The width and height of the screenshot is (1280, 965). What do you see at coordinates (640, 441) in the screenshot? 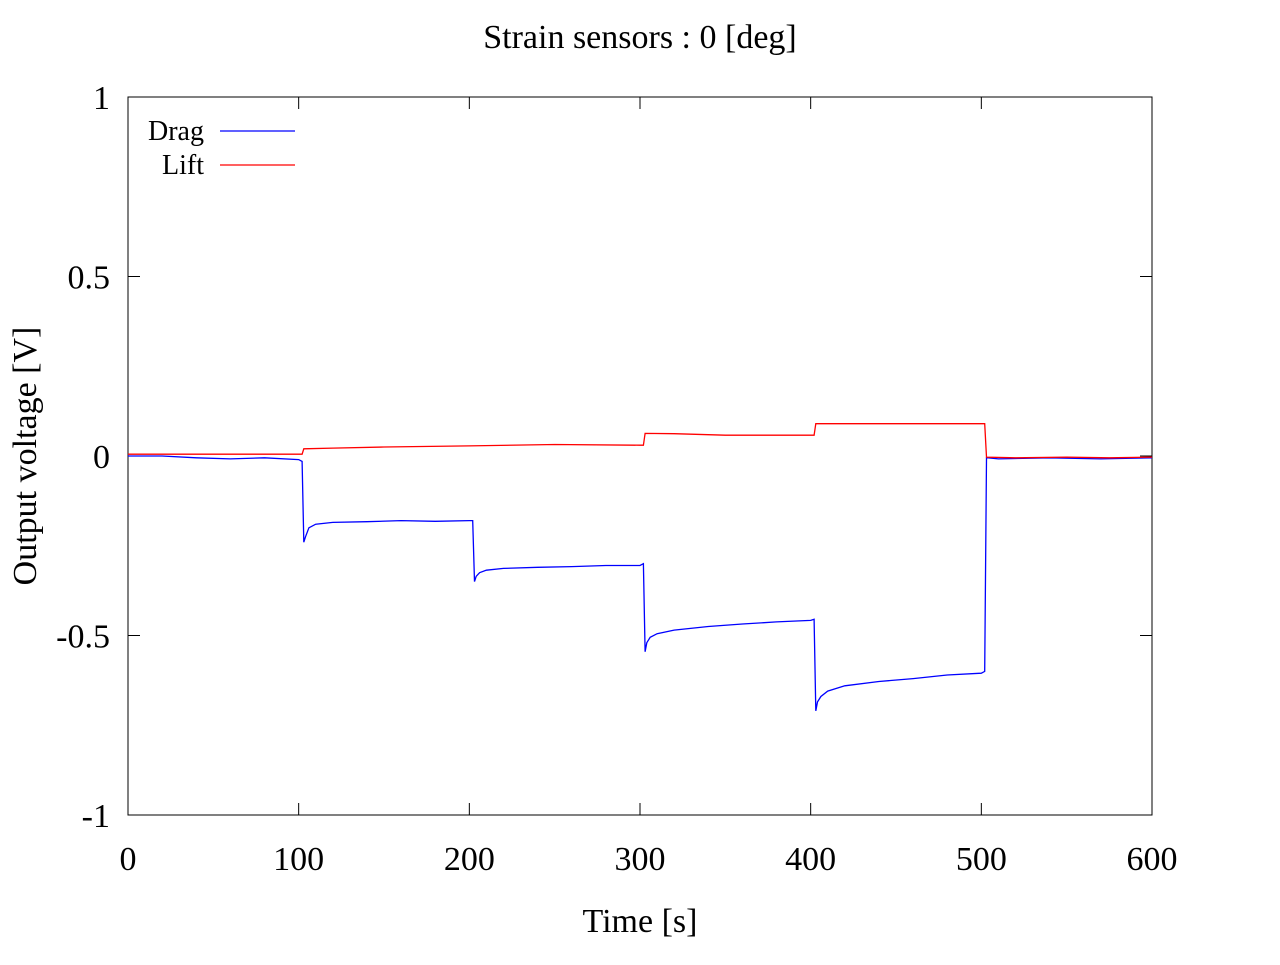
I see `series-line-lift` at bounding box center [640, 441].